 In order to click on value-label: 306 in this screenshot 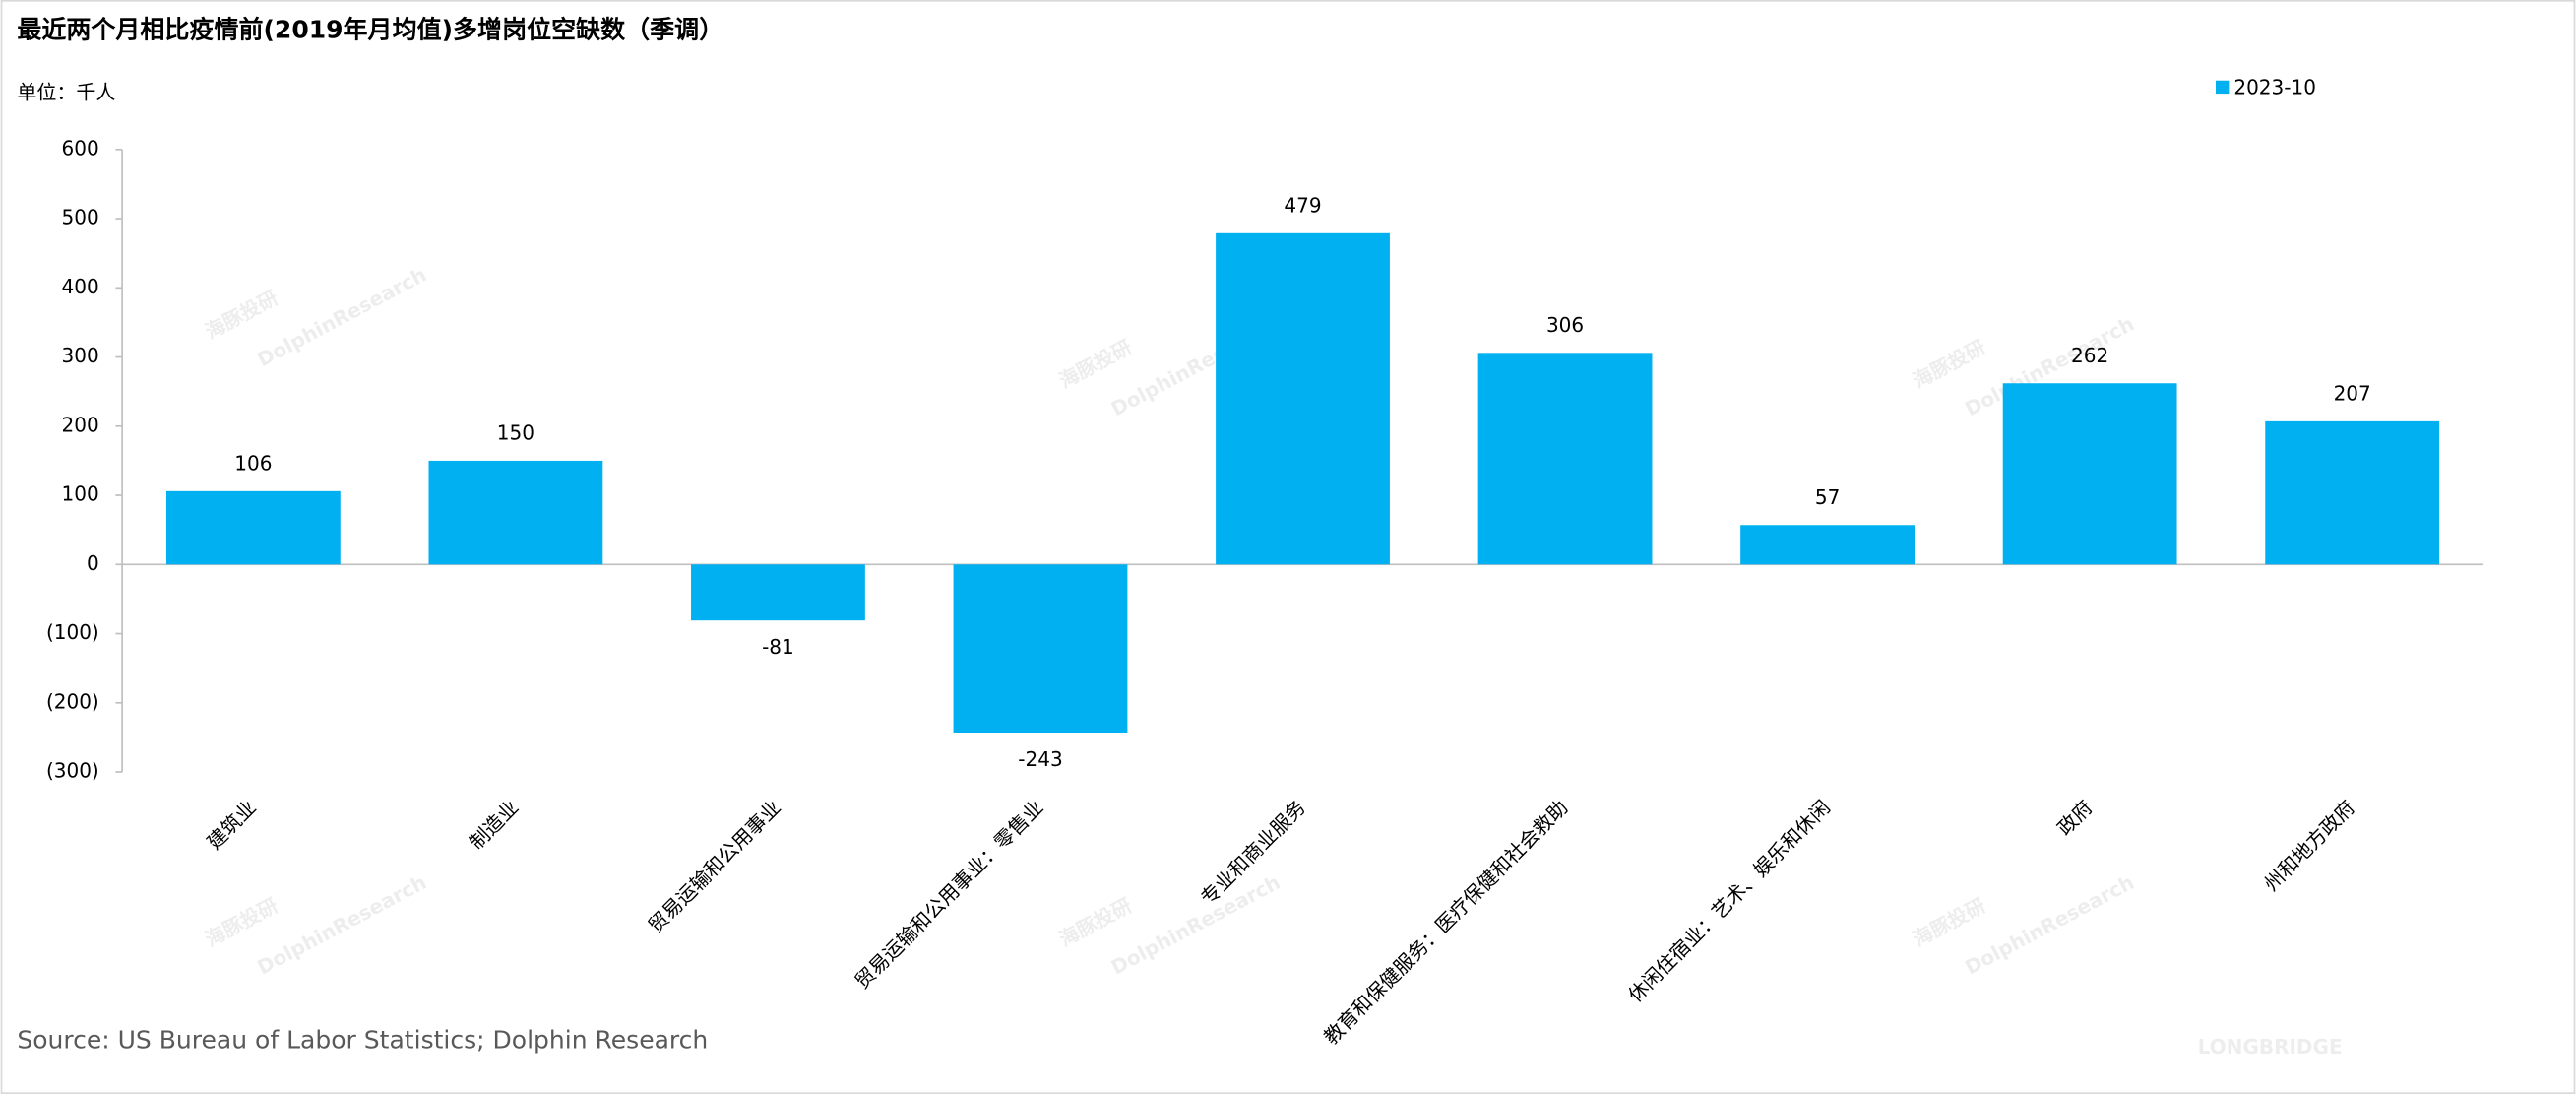, I will do `click(1565, 325)`.